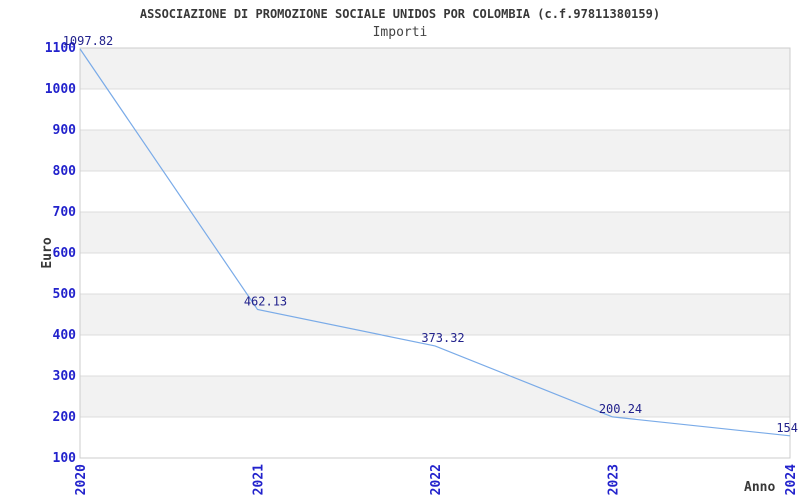 Image resolution: width=800 pixels, height=500 pixels. I want to click on x-axis-title: Anno, so click(759, 487).